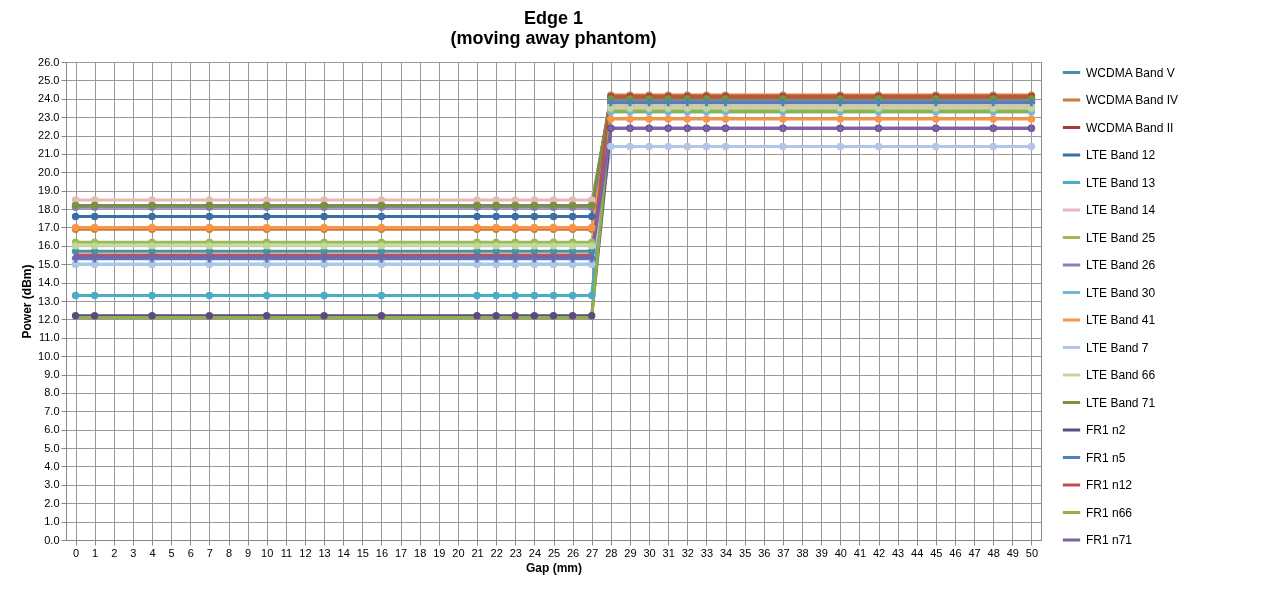  Describe the element at coordinates (1121, 402) in the screenshot. I see `legend-label: LTE Band 71` at that location.